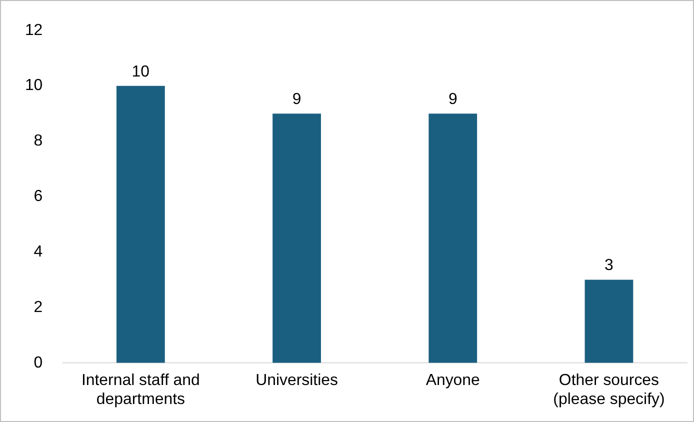 The image size is (694, 422). What do you see at coordinates (453, 380) in the screenshot?
I see `x-tick-label: Anyone` at bounding box center [453, 380].